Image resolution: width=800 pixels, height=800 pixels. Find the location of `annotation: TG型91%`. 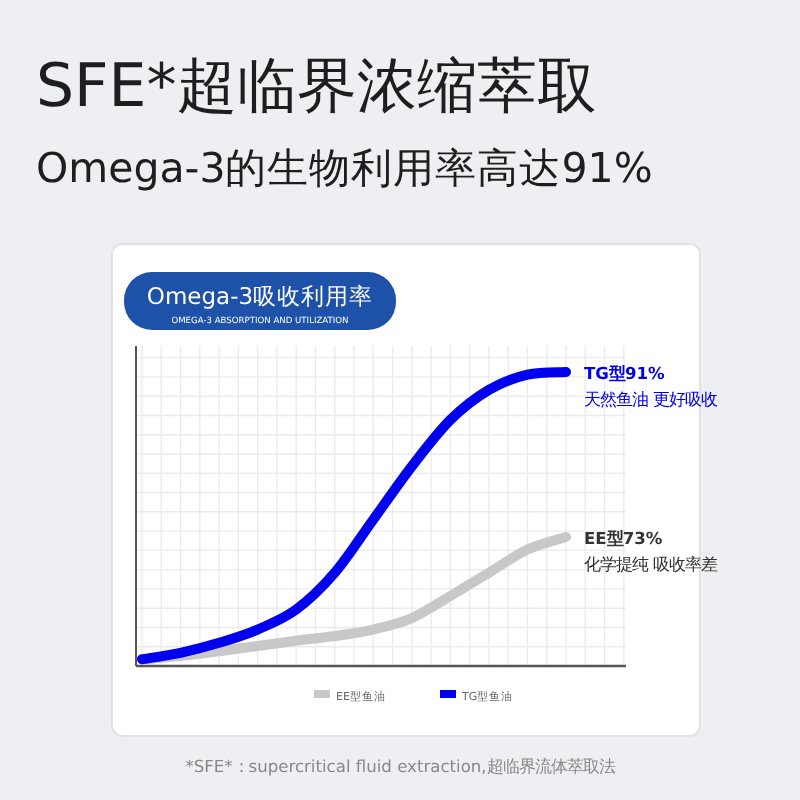

annotation: TG型91% is located at coordinates (625, 373).